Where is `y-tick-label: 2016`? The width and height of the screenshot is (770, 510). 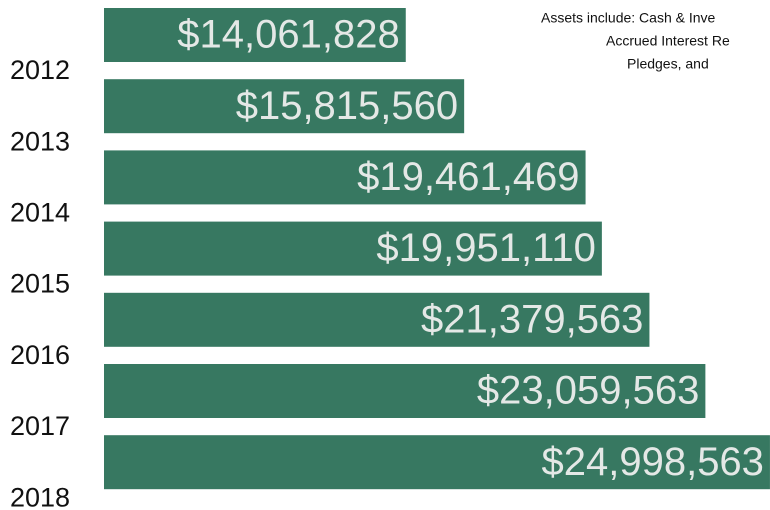
y-tick-label: 2016 is located at coordinates (40, 355).